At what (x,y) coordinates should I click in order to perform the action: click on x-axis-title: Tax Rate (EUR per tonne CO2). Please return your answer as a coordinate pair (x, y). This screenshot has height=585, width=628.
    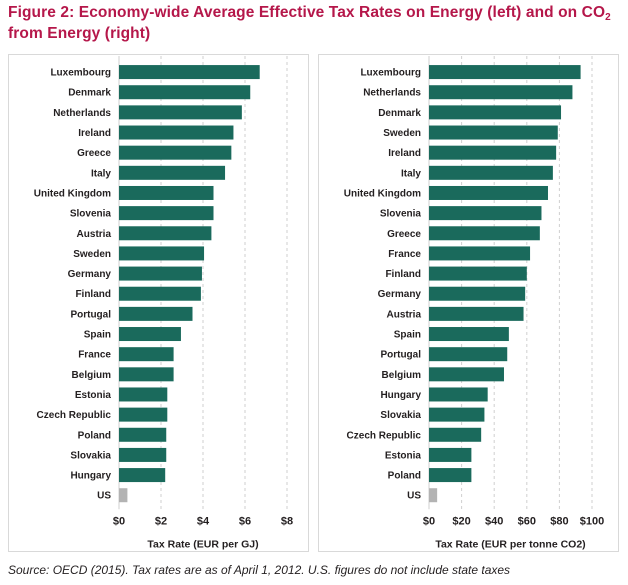
    Looking at the image, I should click on (510, 544).